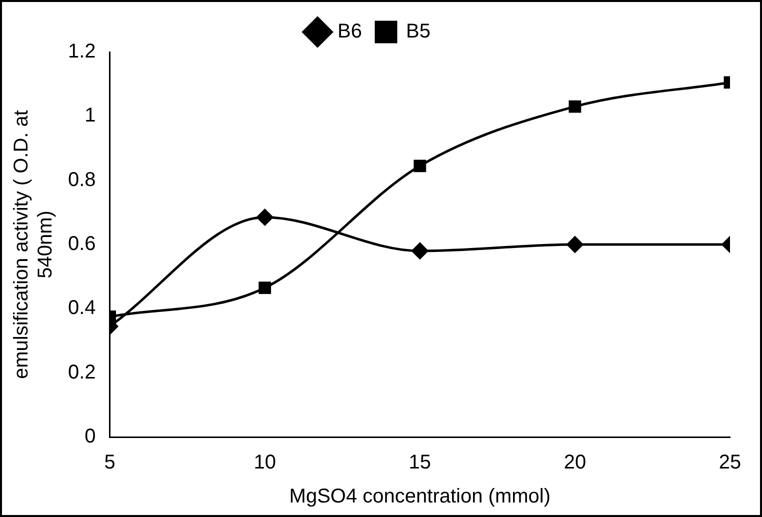 Image resolution: width=762 pixels, height=517 pixels. I want to click on x-tick-label: 5, so click(110, 463).